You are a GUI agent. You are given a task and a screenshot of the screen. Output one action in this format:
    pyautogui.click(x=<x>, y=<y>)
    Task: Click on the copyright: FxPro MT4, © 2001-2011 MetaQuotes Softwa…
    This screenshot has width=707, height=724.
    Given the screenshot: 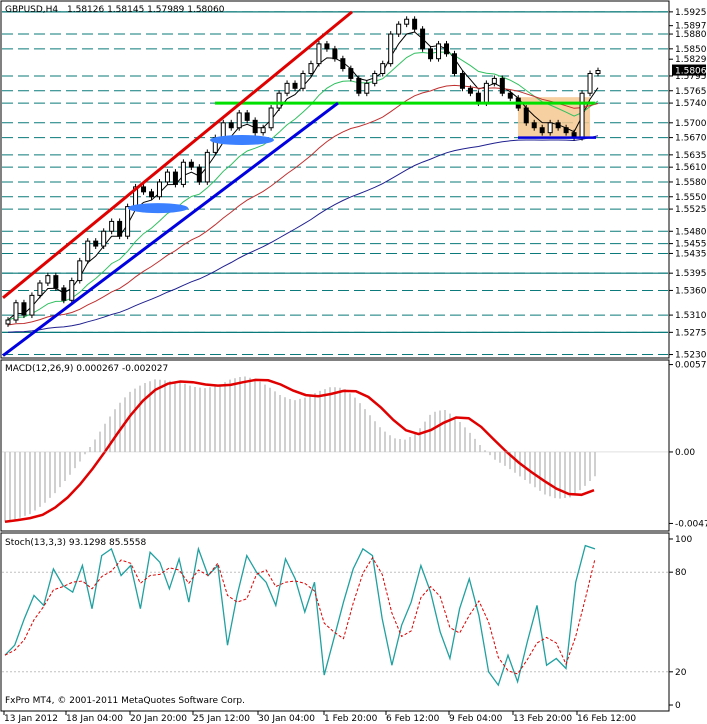 What is the action you would take?
    pyautogui.click(x=125, y=701)
    